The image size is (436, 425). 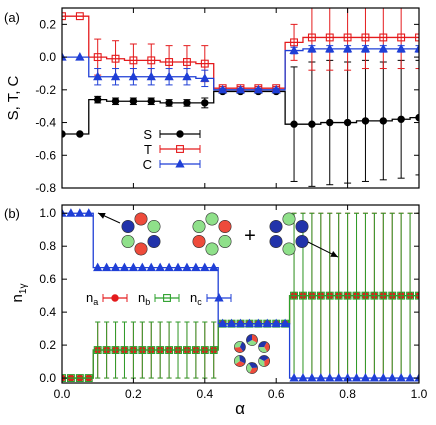 I want to click on inset-arrow-left, so click(x=109, y=218).